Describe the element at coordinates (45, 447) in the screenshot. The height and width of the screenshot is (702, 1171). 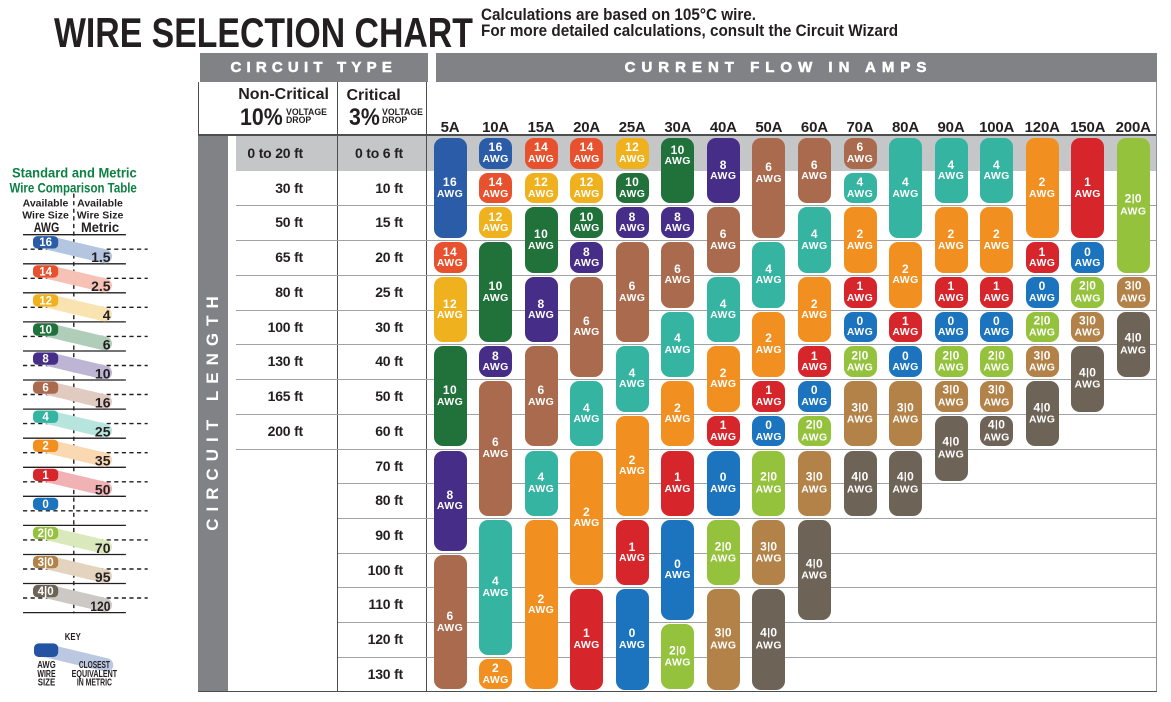
I see `svg-text: 2` at that location.